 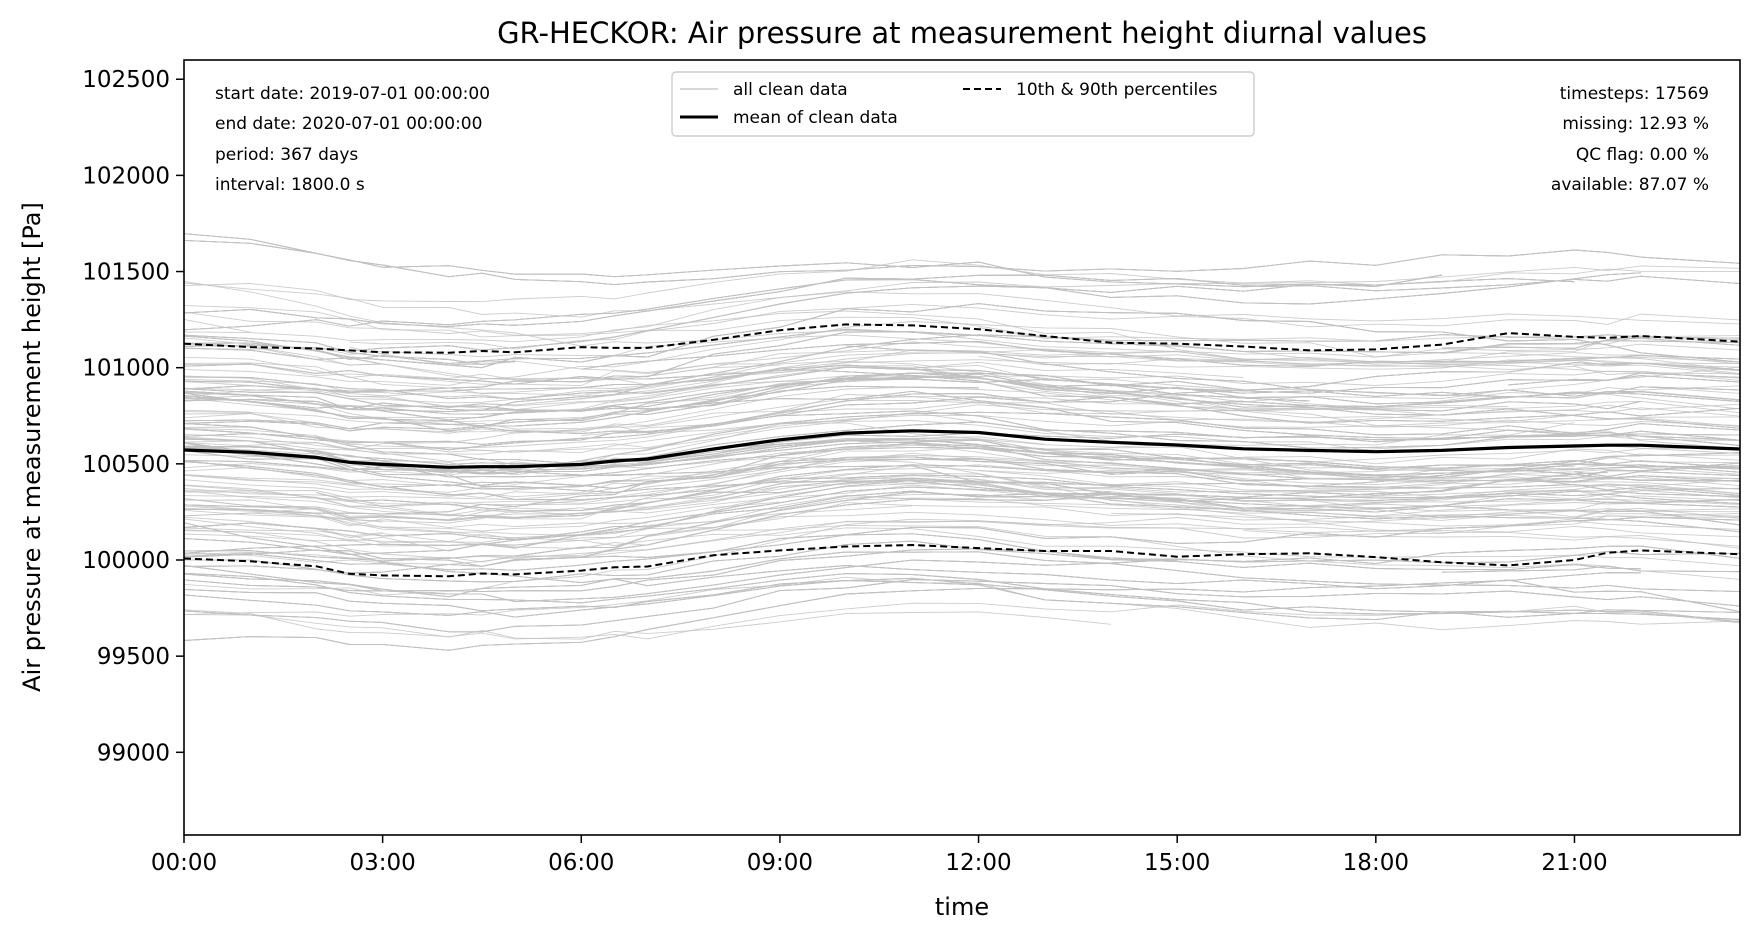 What do you see at coordinates (978, 863) in the screenshot?
I see `x-tick-label: 12:00` at bounding box center [978, 863].